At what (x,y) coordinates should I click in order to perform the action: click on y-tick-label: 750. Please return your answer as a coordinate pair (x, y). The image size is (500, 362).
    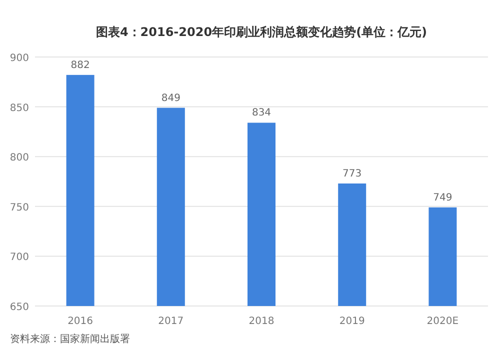
    Looking at the image, I should click on (19, 208).